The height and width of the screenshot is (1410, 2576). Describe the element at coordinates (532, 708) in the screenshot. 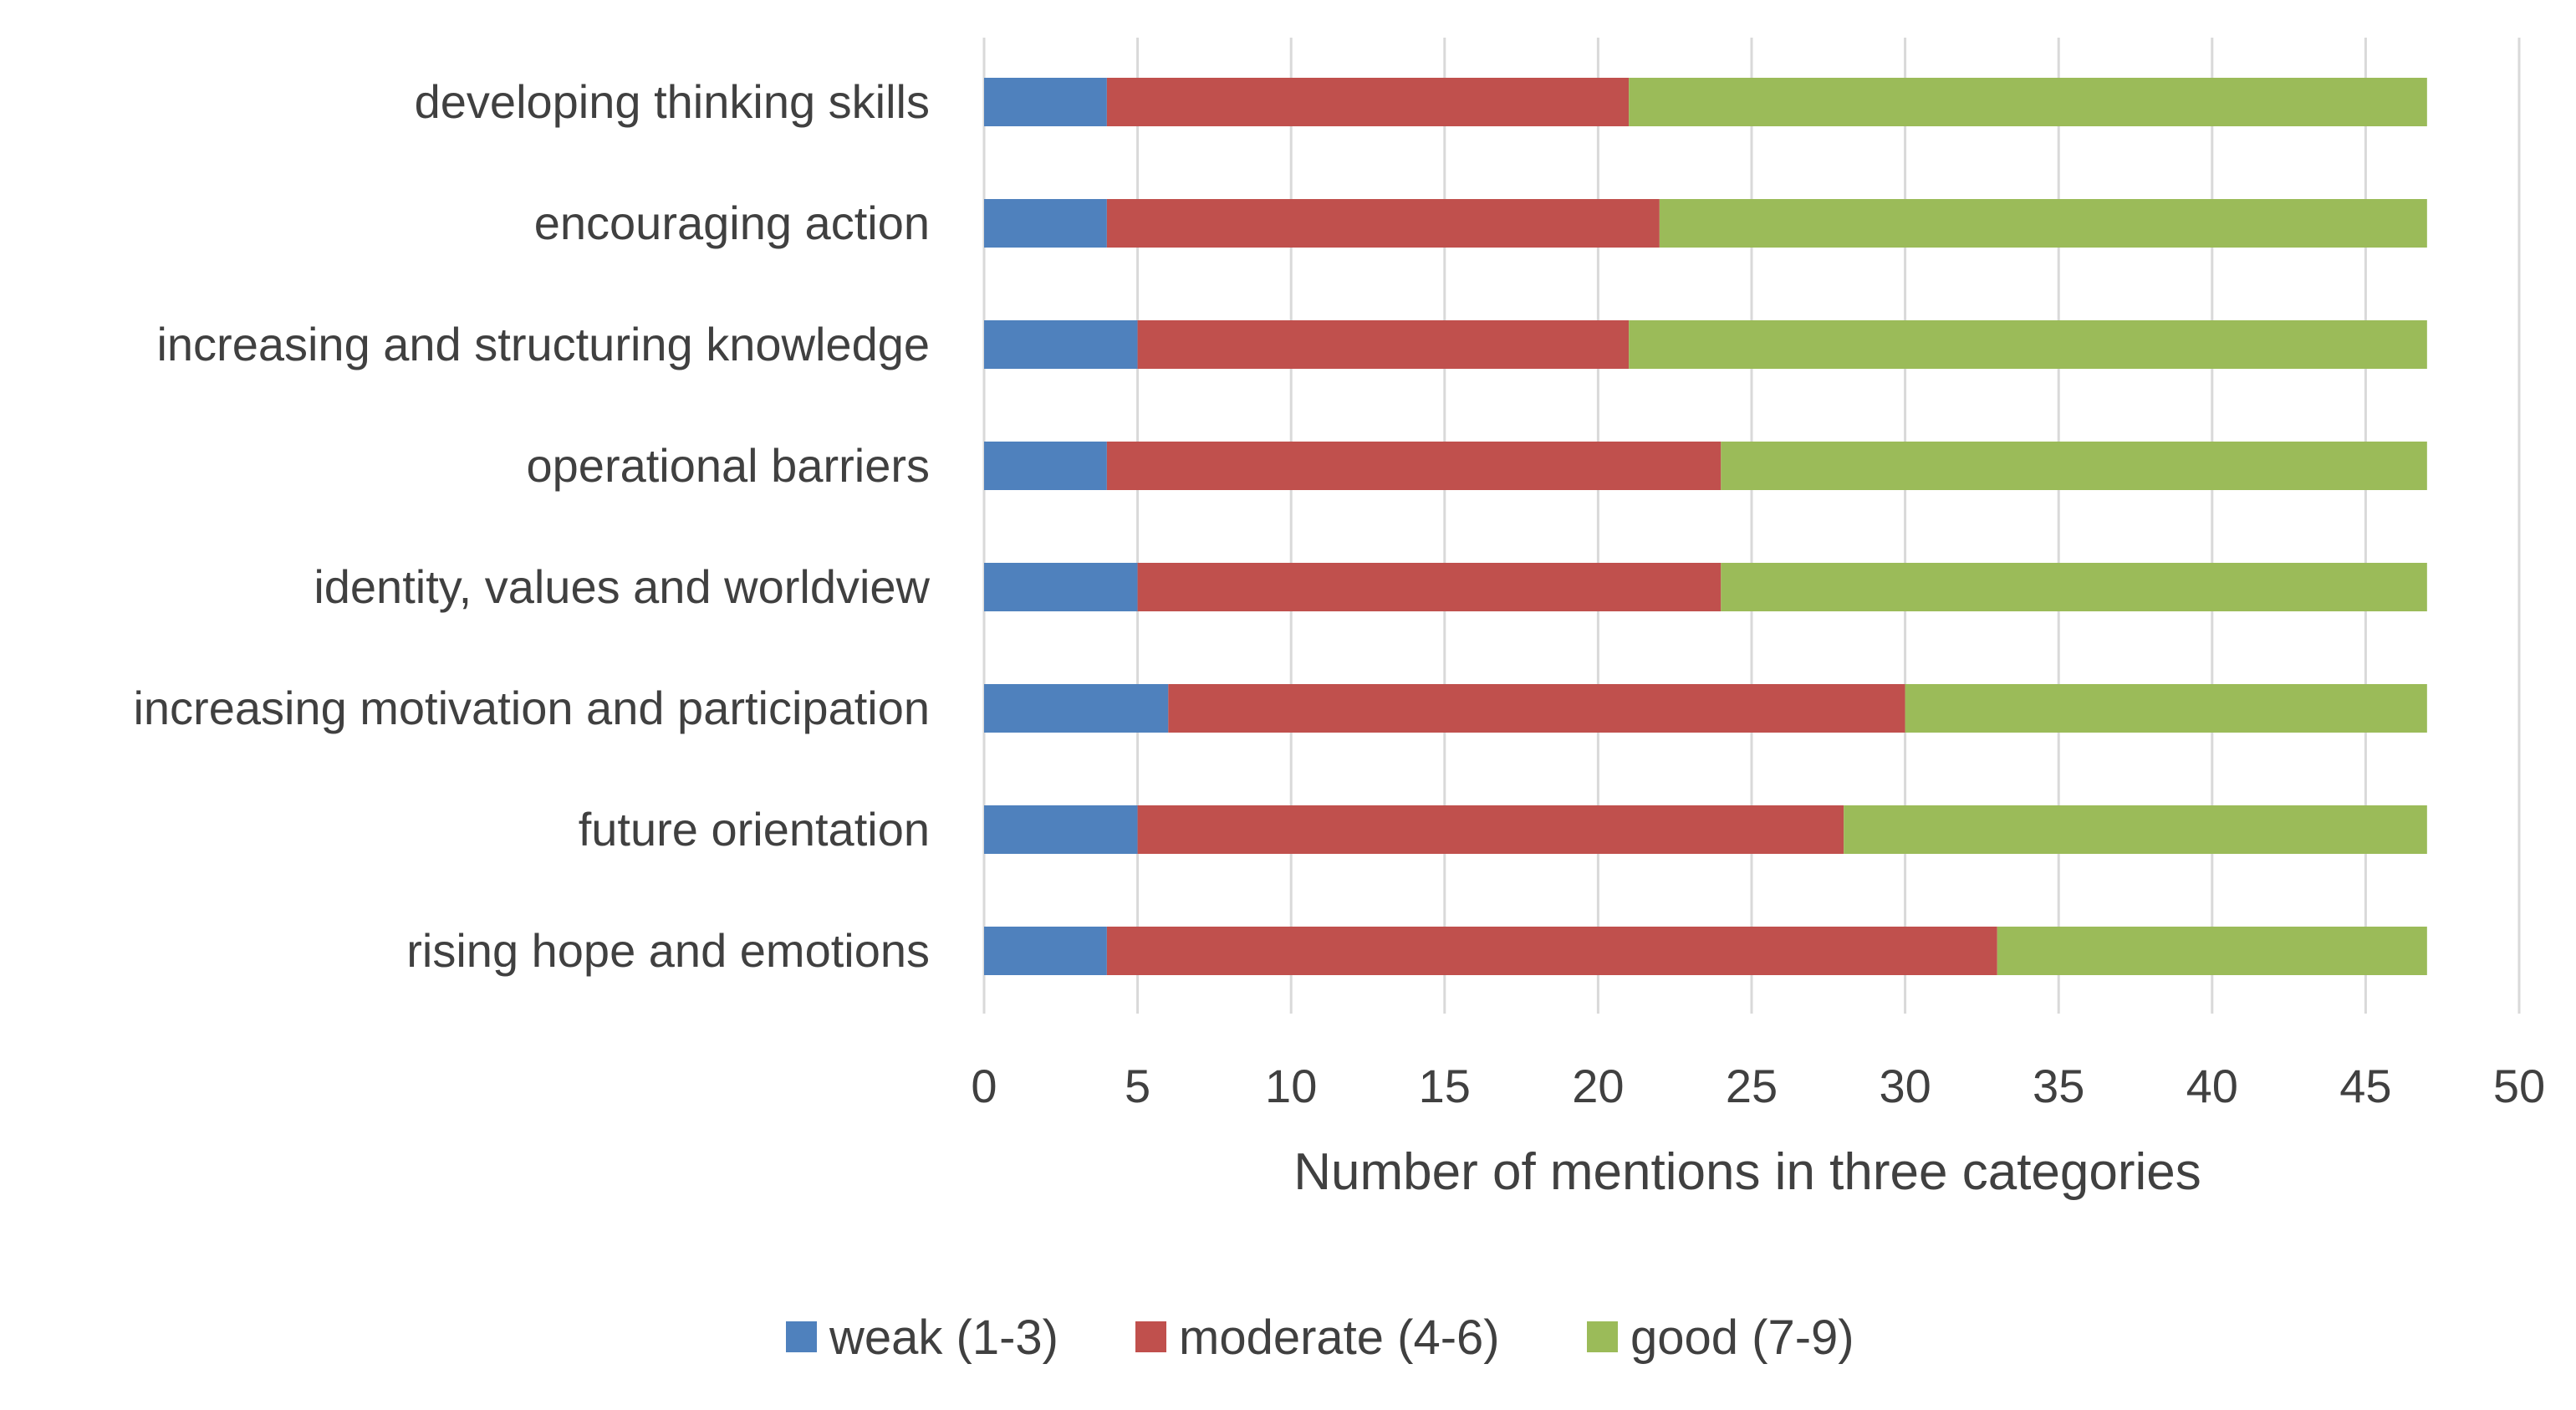

I see `category-label: increasing motivation and participation` at that location.